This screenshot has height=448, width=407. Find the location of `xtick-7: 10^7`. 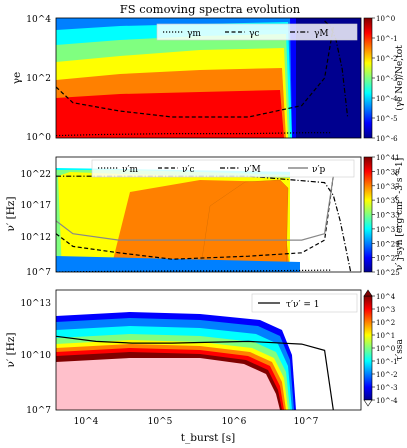

xtick-7: 10^7 is located at coordinates (306, 422).